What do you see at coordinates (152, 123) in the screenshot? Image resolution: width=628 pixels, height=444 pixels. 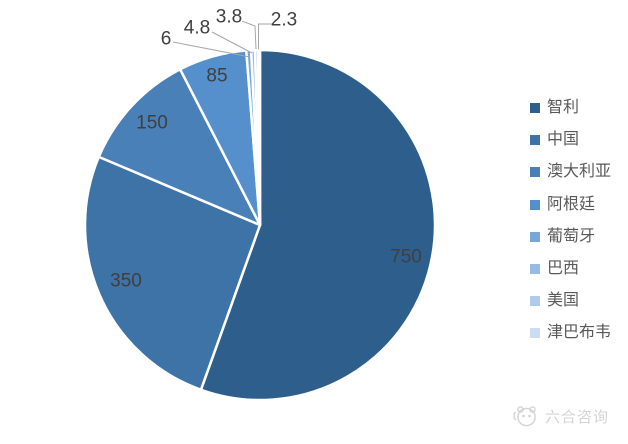 I see `data-label-australia: 150` at bounding box center [152, 123].